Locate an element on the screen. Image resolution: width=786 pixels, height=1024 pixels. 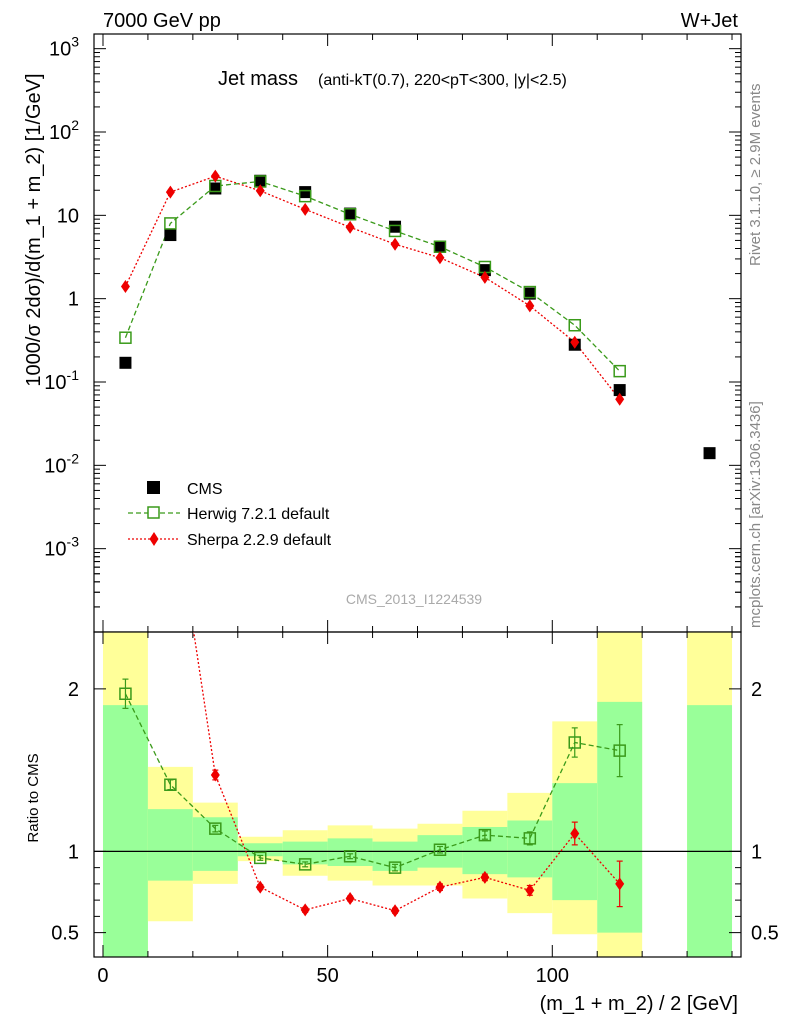
main-y-axis-label: 1000/σ 2dσ)/d(m_1 + m_2) [1/GeV] is located at coordinates (34, 229).